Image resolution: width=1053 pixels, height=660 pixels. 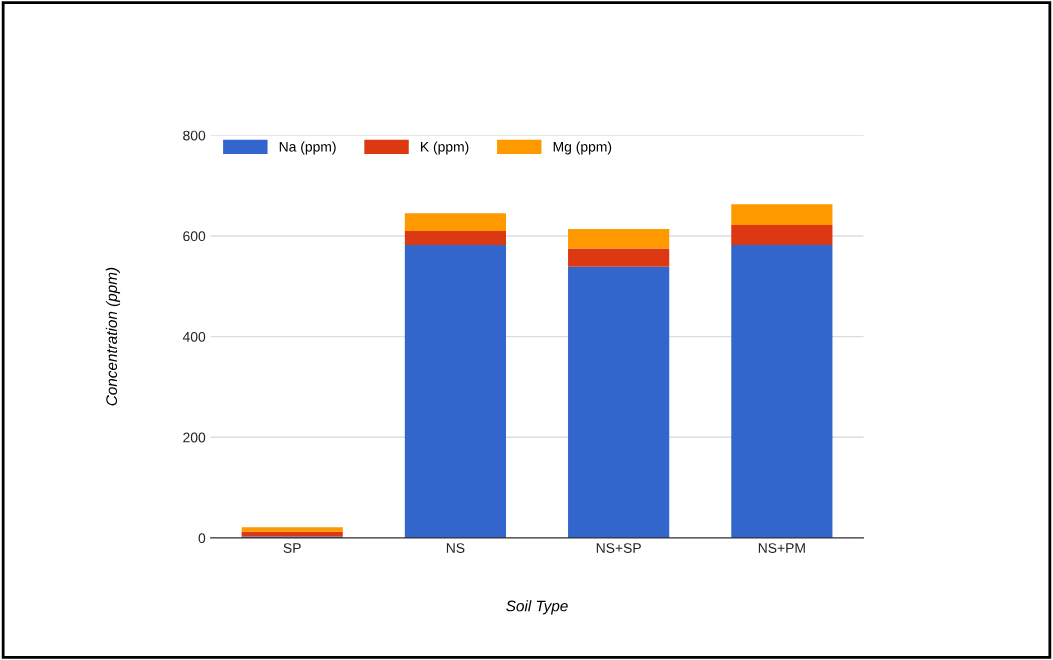 I want to click on y-tick-label: 600, so click(x=194, y=236).